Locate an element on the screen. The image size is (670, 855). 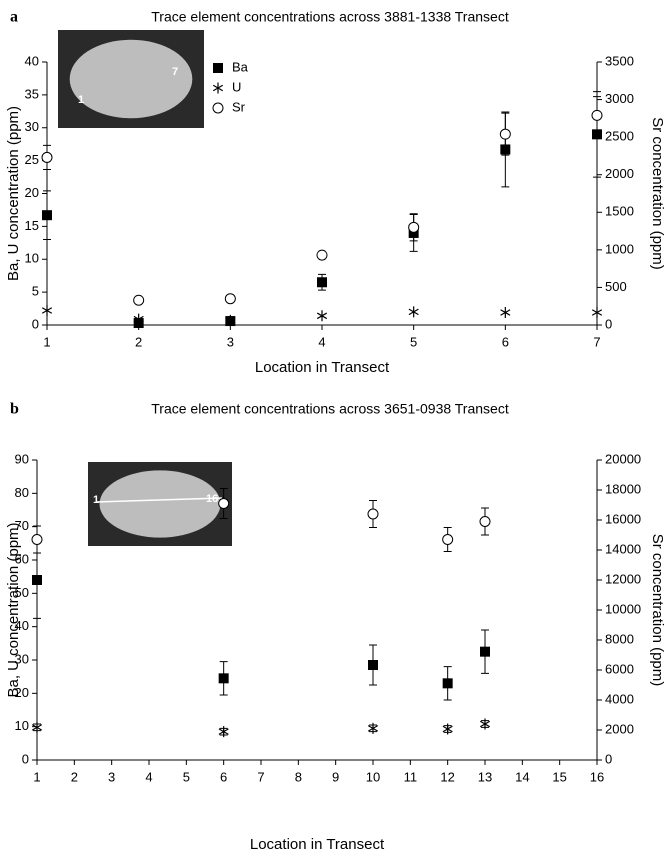
y2-tick-label: 6000 is located at coordinates (619, 668).